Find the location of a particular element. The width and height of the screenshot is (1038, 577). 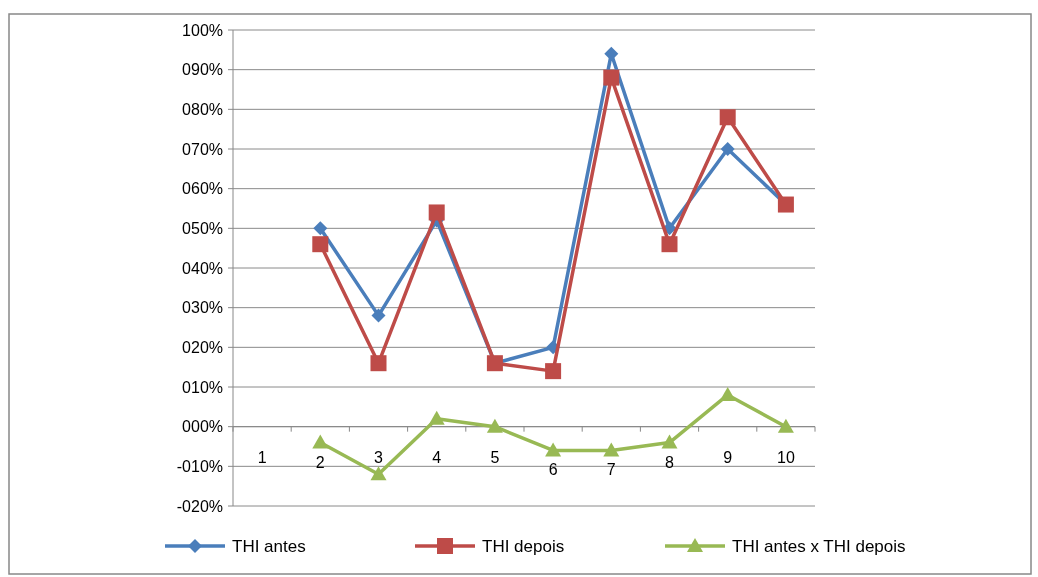

x-tick-label: 8 is located at coordinates (670, 462).